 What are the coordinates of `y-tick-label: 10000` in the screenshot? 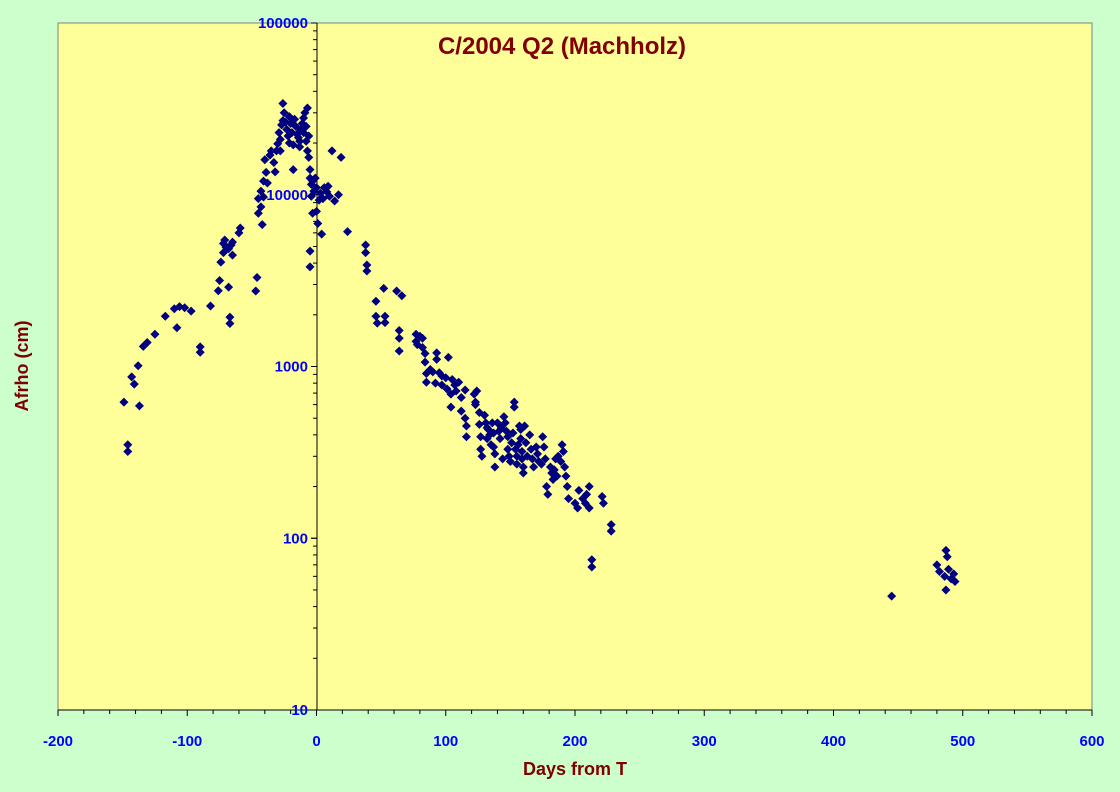 It's located at (287, 195).